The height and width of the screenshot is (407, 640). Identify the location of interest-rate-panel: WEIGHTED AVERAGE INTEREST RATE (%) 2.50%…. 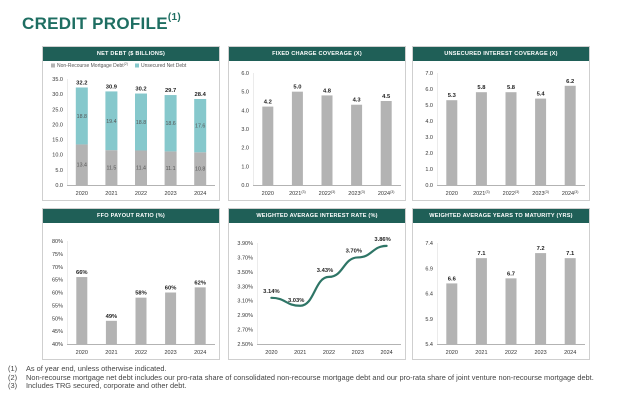
(317, 284).